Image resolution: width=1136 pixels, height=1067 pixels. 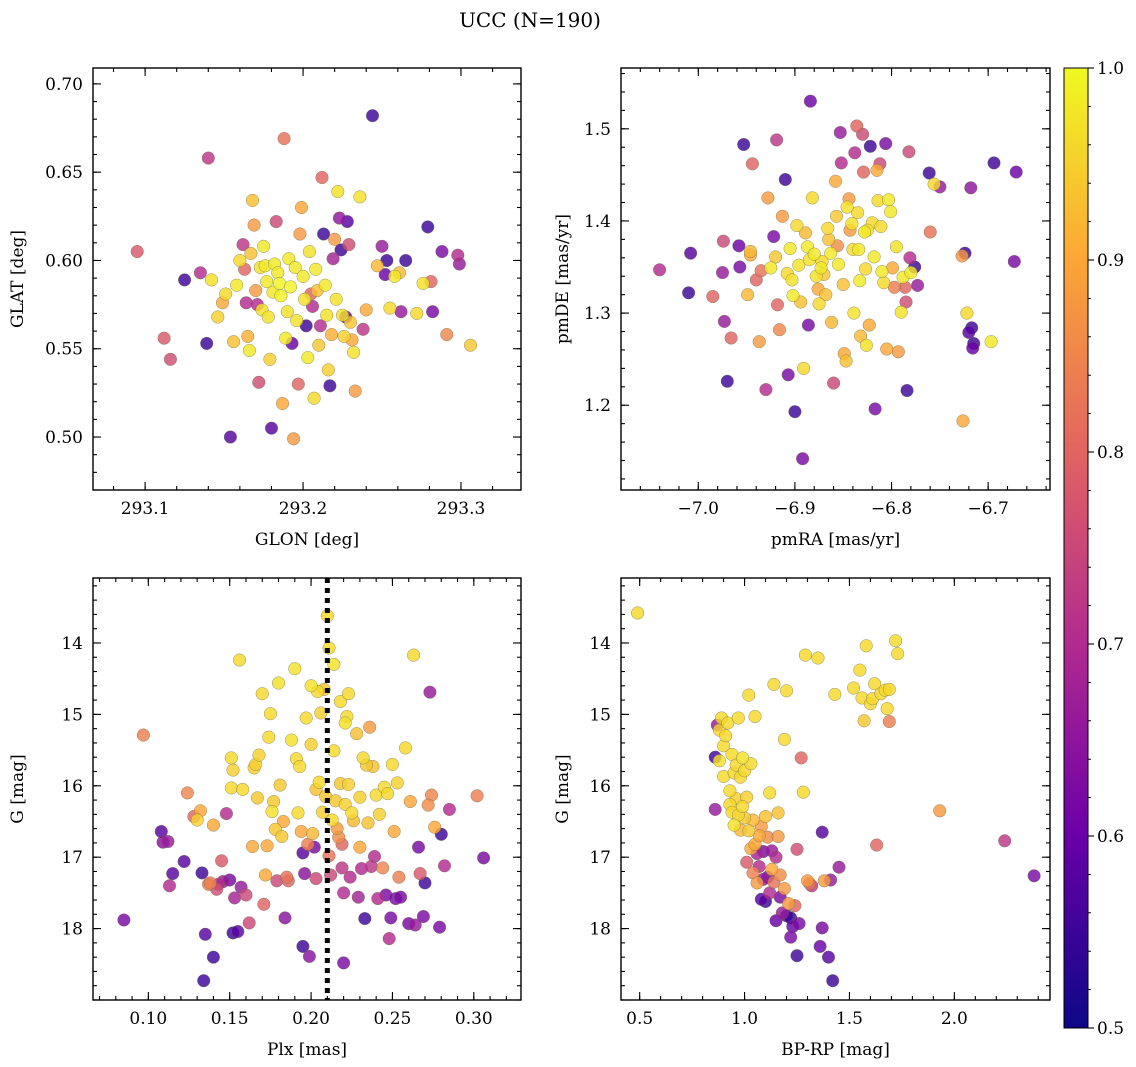 I want to click on x-tick-label: 0.25, so click(x=393, y=1019).